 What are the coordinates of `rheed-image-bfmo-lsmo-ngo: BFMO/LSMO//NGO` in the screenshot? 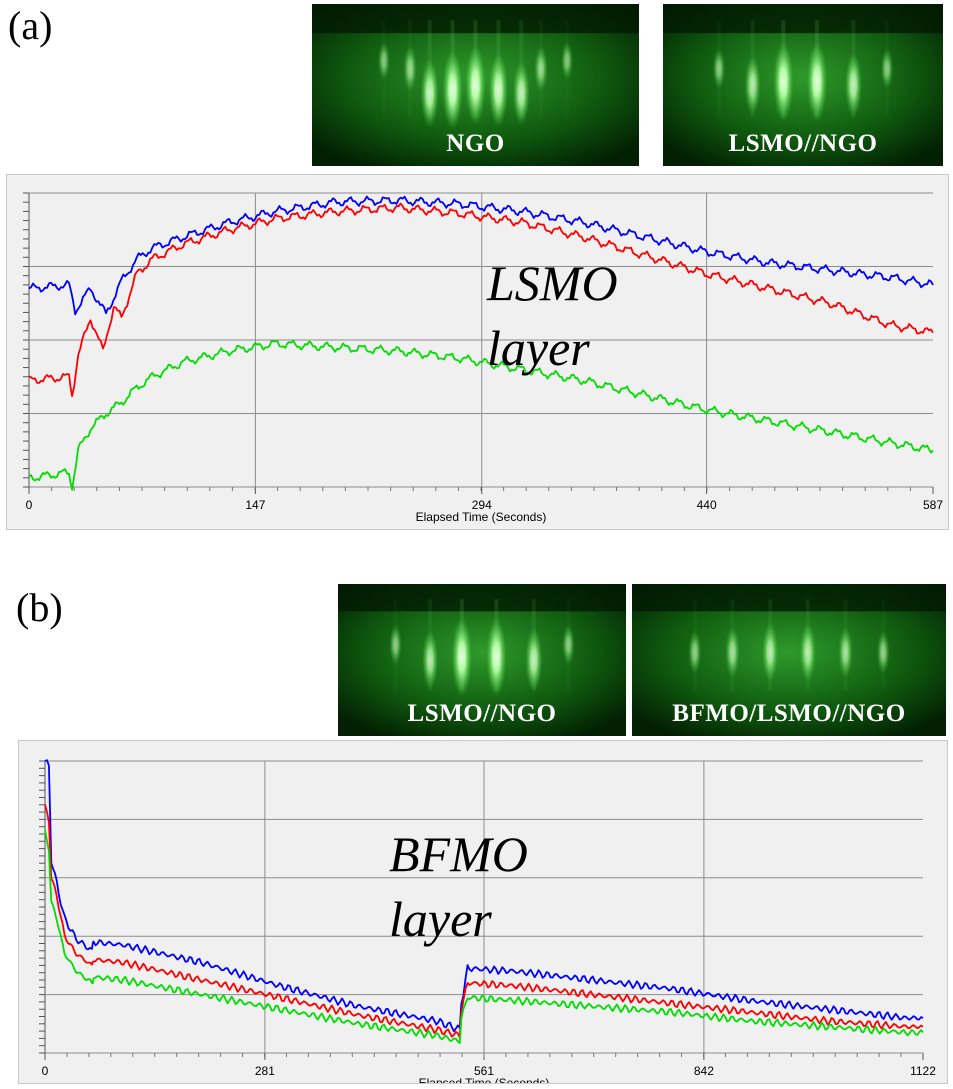 It's located at (789, 660).